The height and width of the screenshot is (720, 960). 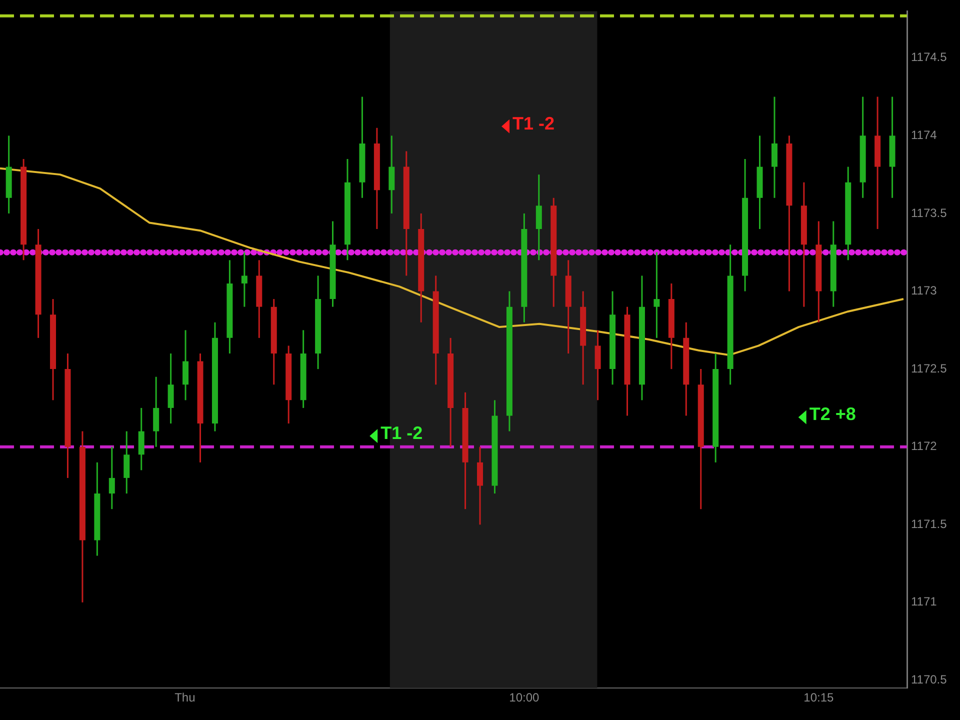 I want to click on x-tick-label: 10:00, so click(x=524, y=697).